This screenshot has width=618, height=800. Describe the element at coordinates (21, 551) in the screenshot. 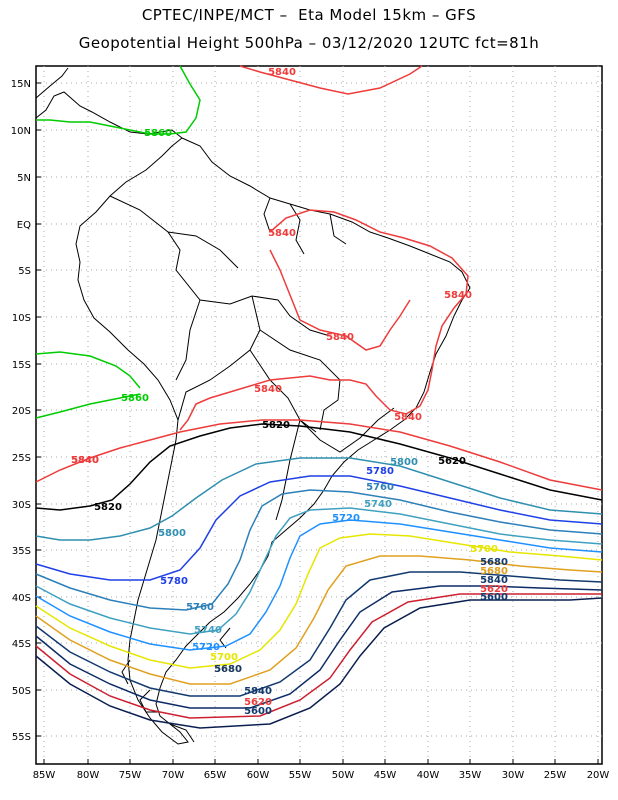

I see `latitude-label: 35S` at that location.